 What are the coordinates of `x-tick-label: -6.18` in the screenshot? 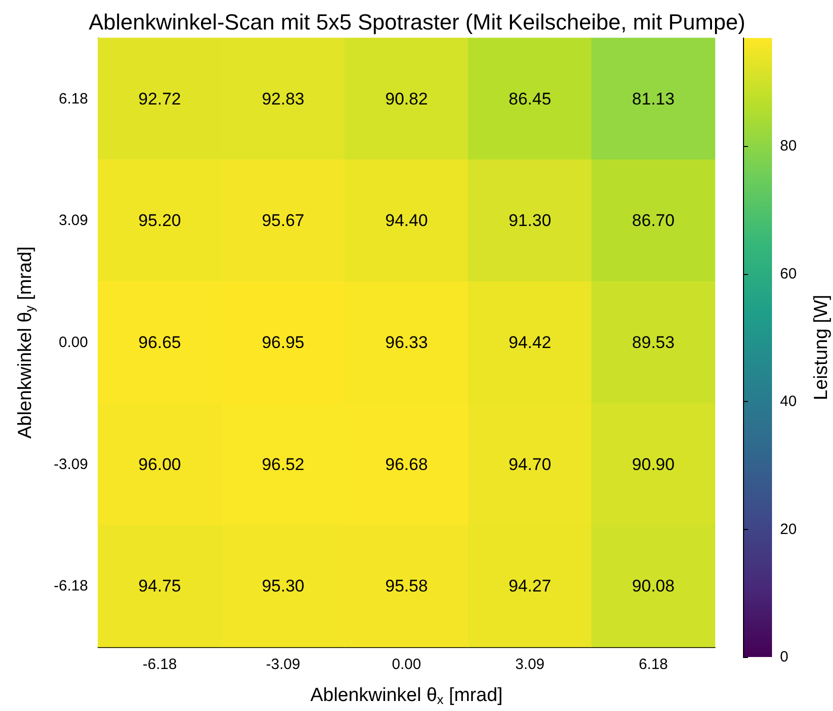 It's located at (159, 664).